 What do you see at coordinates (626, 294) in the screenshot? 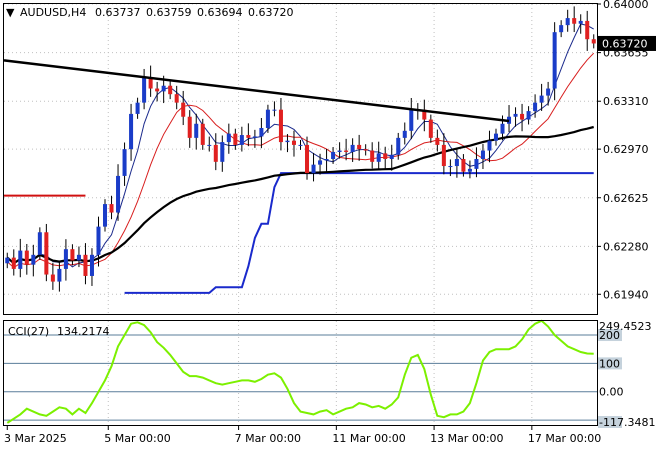
I see `price-tick-label: 0.61940` at bounding box center [626, 294].